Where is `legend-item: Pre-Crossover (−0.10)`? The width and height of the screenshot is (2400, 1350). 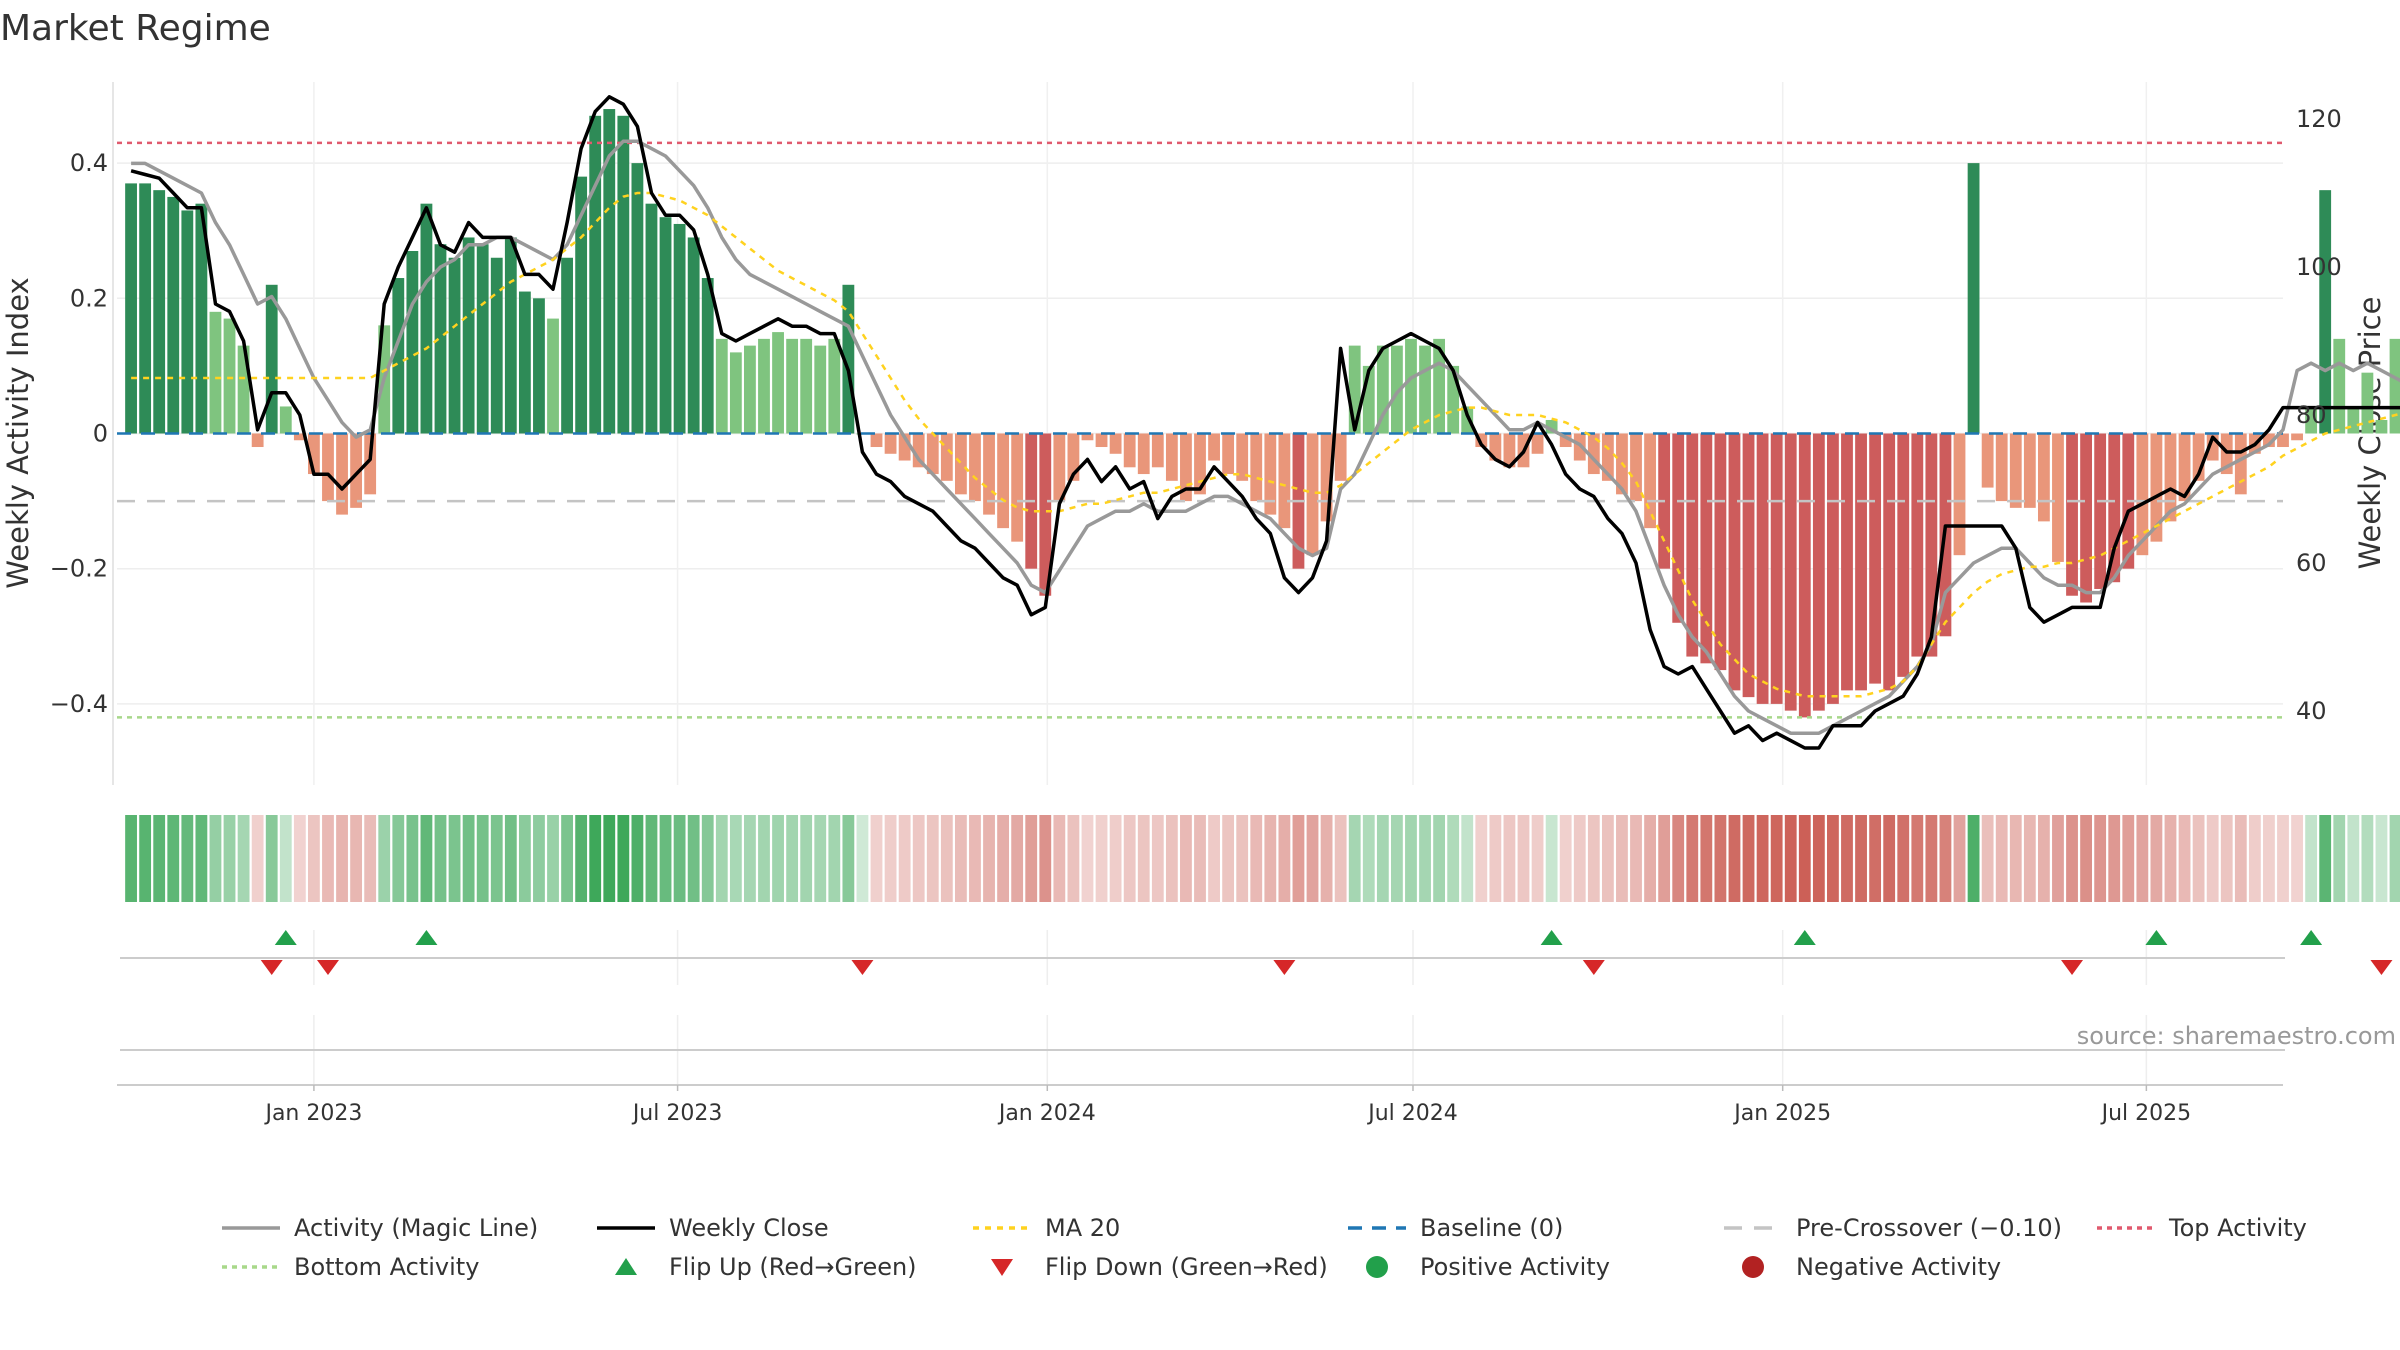 legend-item: Pre-Crossover (−0.10) is located at coordinates (1893, 1228).